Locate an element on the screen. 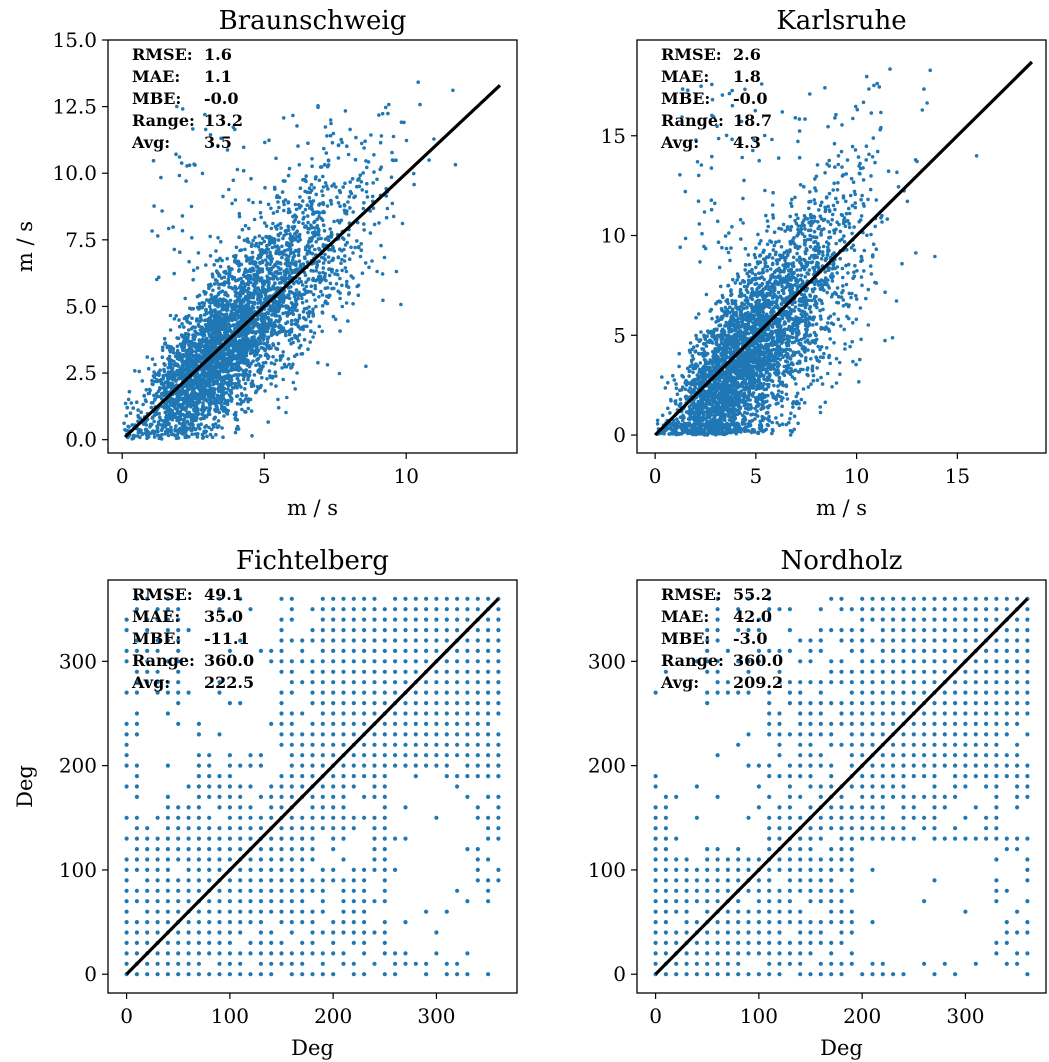 The height and width of the screenshot is (1062, 1049). stat-value: 13.2 is located at coordinates (223, 120).